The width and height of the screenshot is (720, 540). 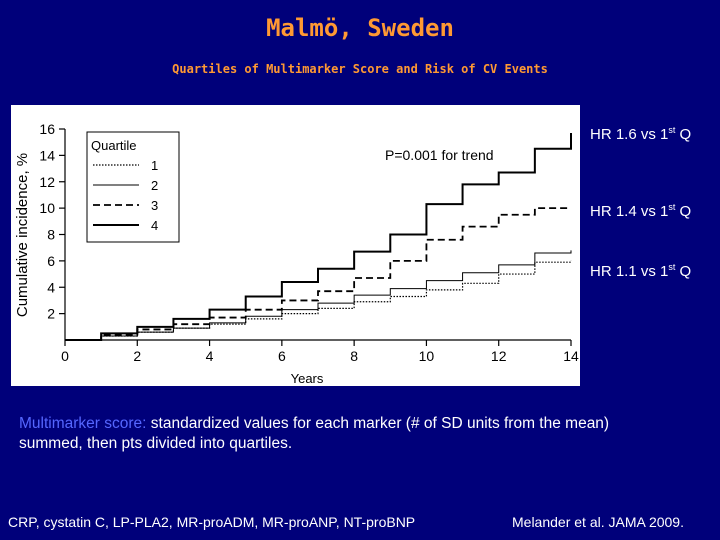 I want to click on y-tick-label: 14, so click(x=47, y=155).